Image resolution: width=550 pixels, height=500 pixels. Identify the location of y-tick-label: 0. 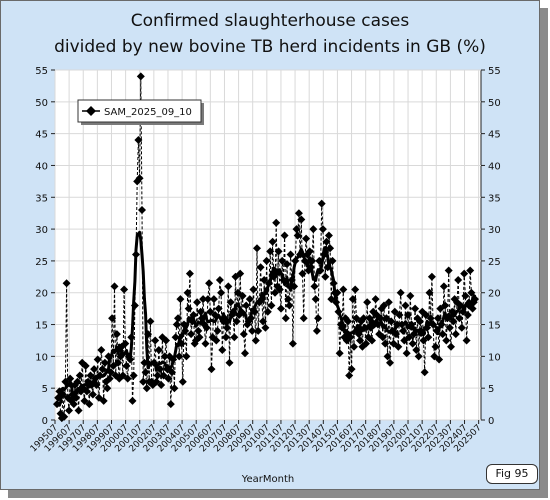
(491, 421).